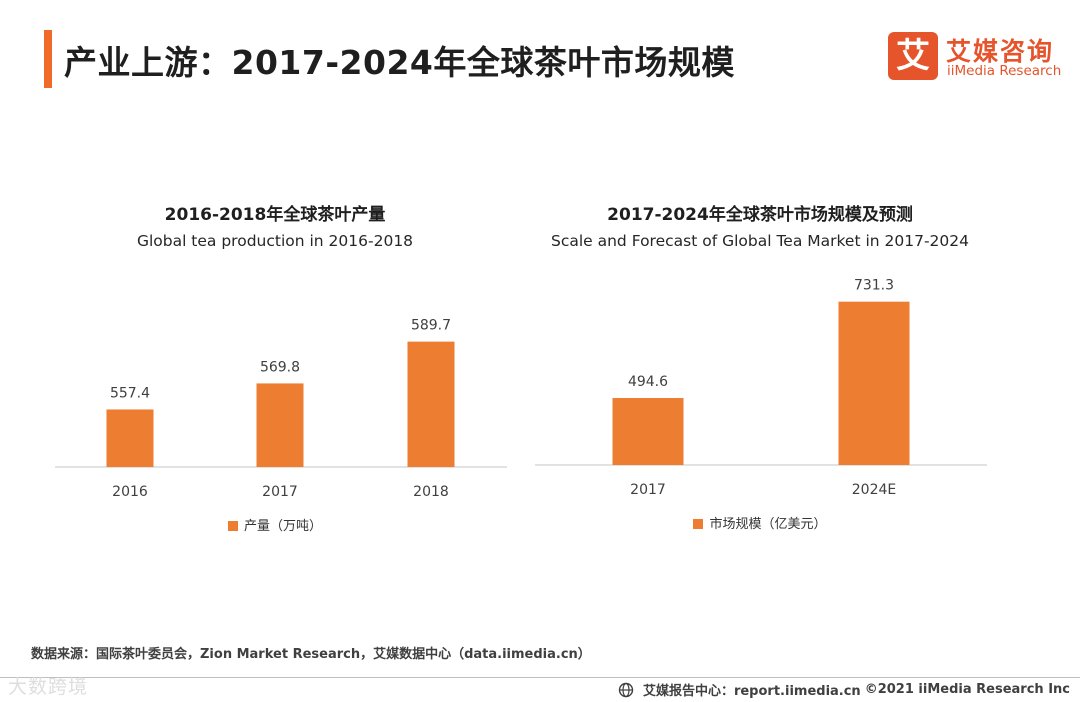 The height and width of the screenshot is (702, 1080). Describe the element at coordinates (761, 388) in the screenshot. I see `bar-plot: 494.6 2017 731.3 2024E` at that location.